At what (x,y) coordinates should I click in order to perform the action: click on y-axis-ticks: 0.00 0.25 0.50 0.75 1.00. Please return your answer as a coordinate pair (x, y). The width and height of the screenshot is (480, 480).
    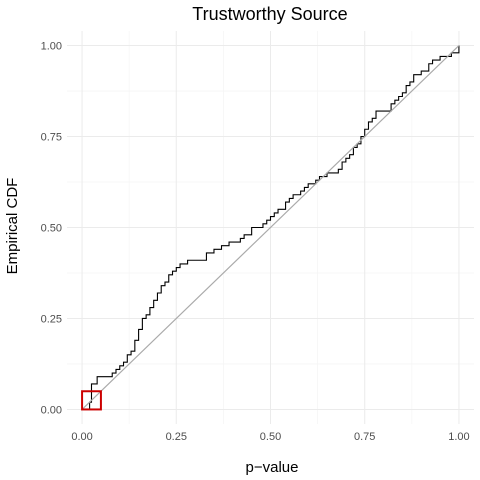
    Looking at the image, I should click on (51, 229).